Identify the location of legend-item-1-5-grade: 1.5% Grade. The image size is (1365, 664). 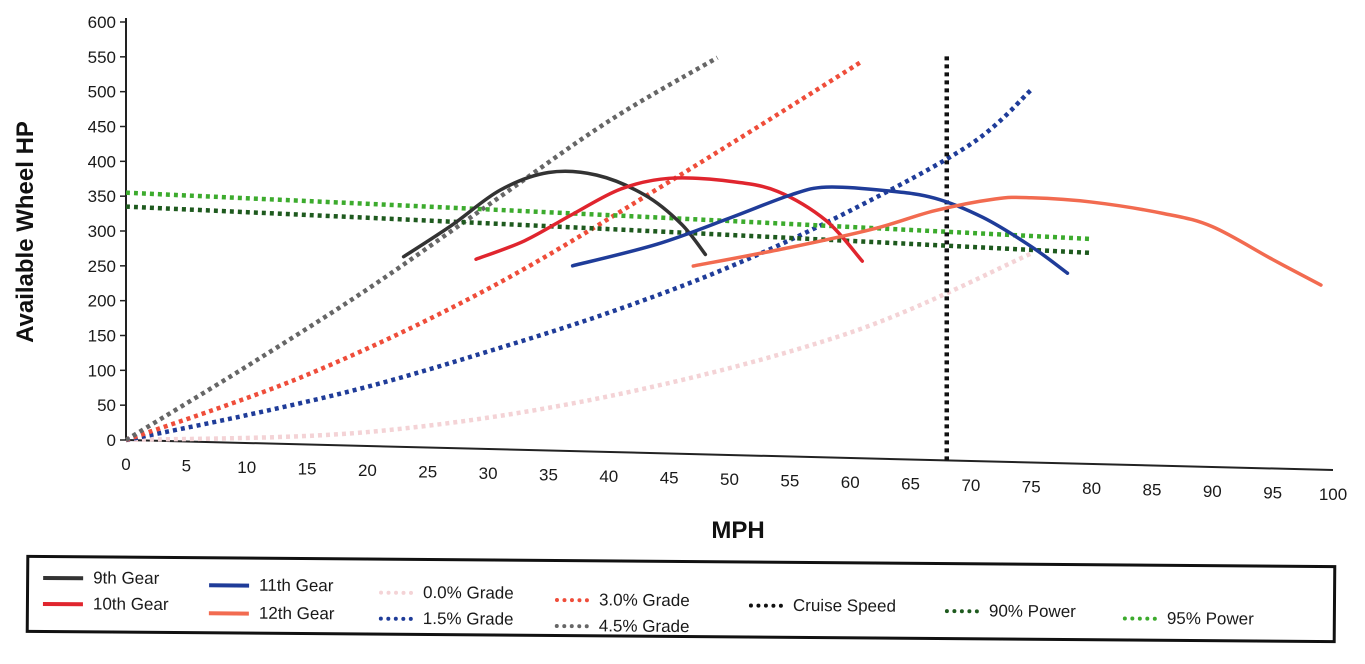
(446, 619).